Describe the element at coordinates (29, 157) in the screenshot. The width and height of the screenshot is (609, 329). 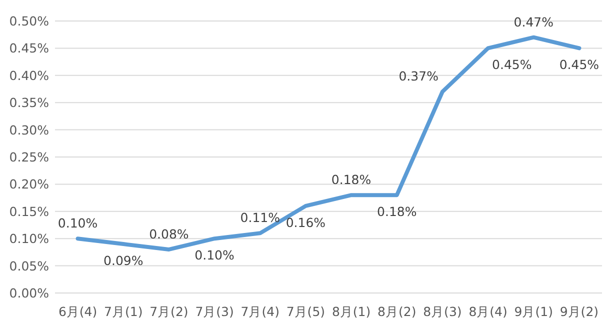
I see `y-tick-label: 0.25%` at that location.